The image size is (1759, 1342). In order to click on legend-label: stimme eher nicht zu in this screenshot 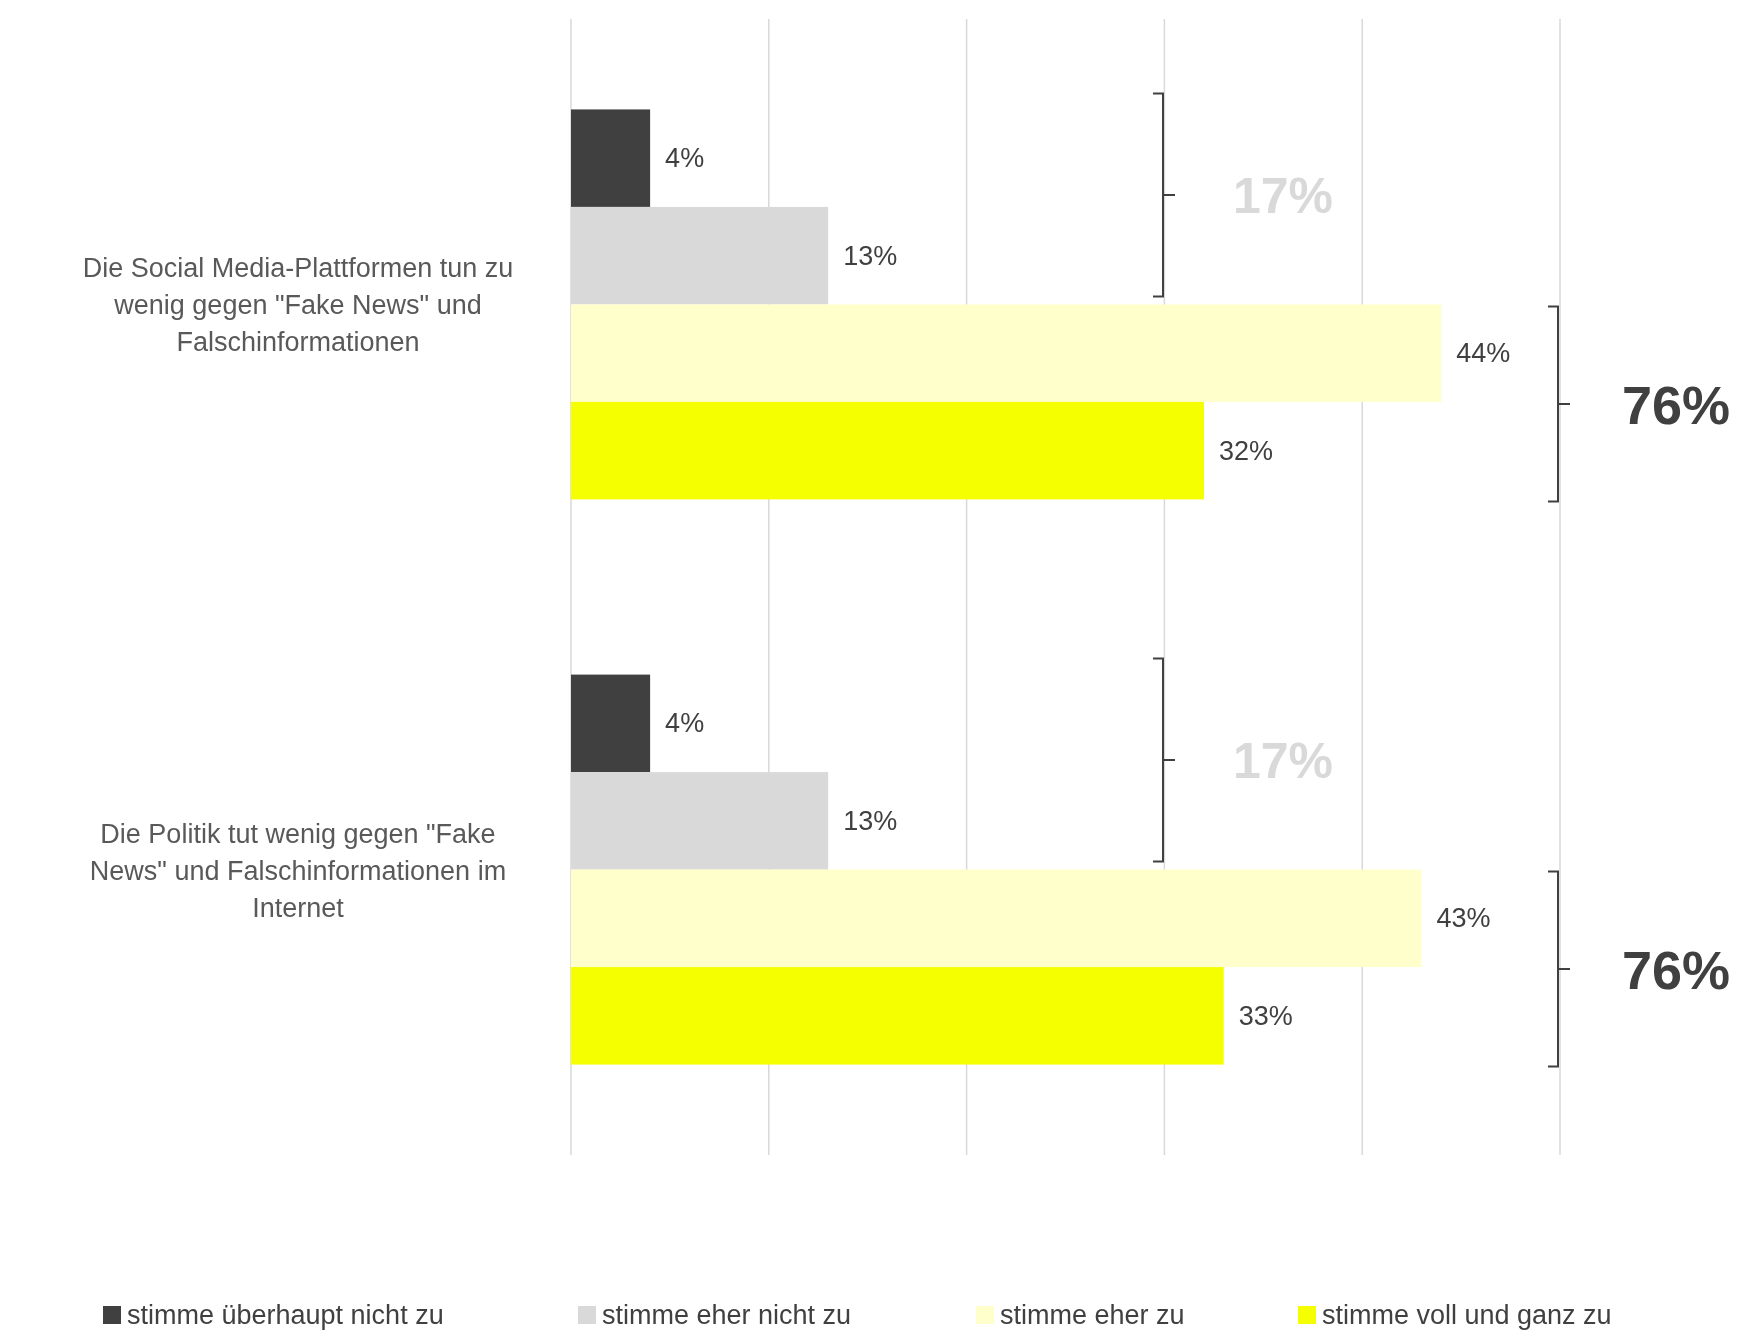, I will do `click(727, 1315)`.